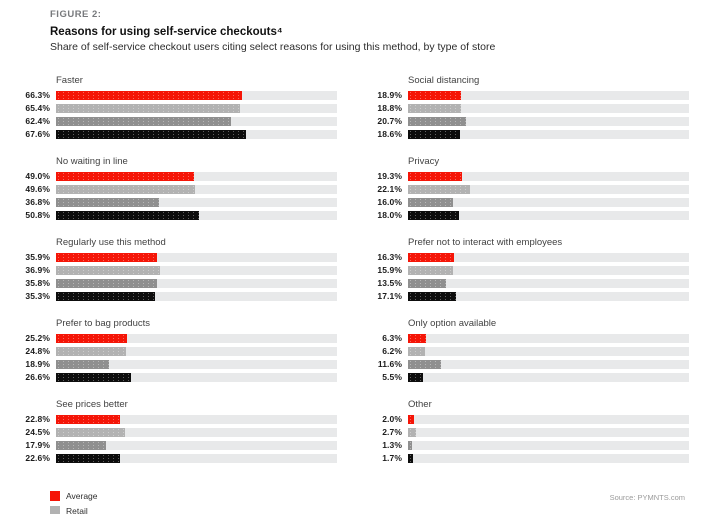  I want to click on bar-value-label: 18.9%, so click(389, 95).